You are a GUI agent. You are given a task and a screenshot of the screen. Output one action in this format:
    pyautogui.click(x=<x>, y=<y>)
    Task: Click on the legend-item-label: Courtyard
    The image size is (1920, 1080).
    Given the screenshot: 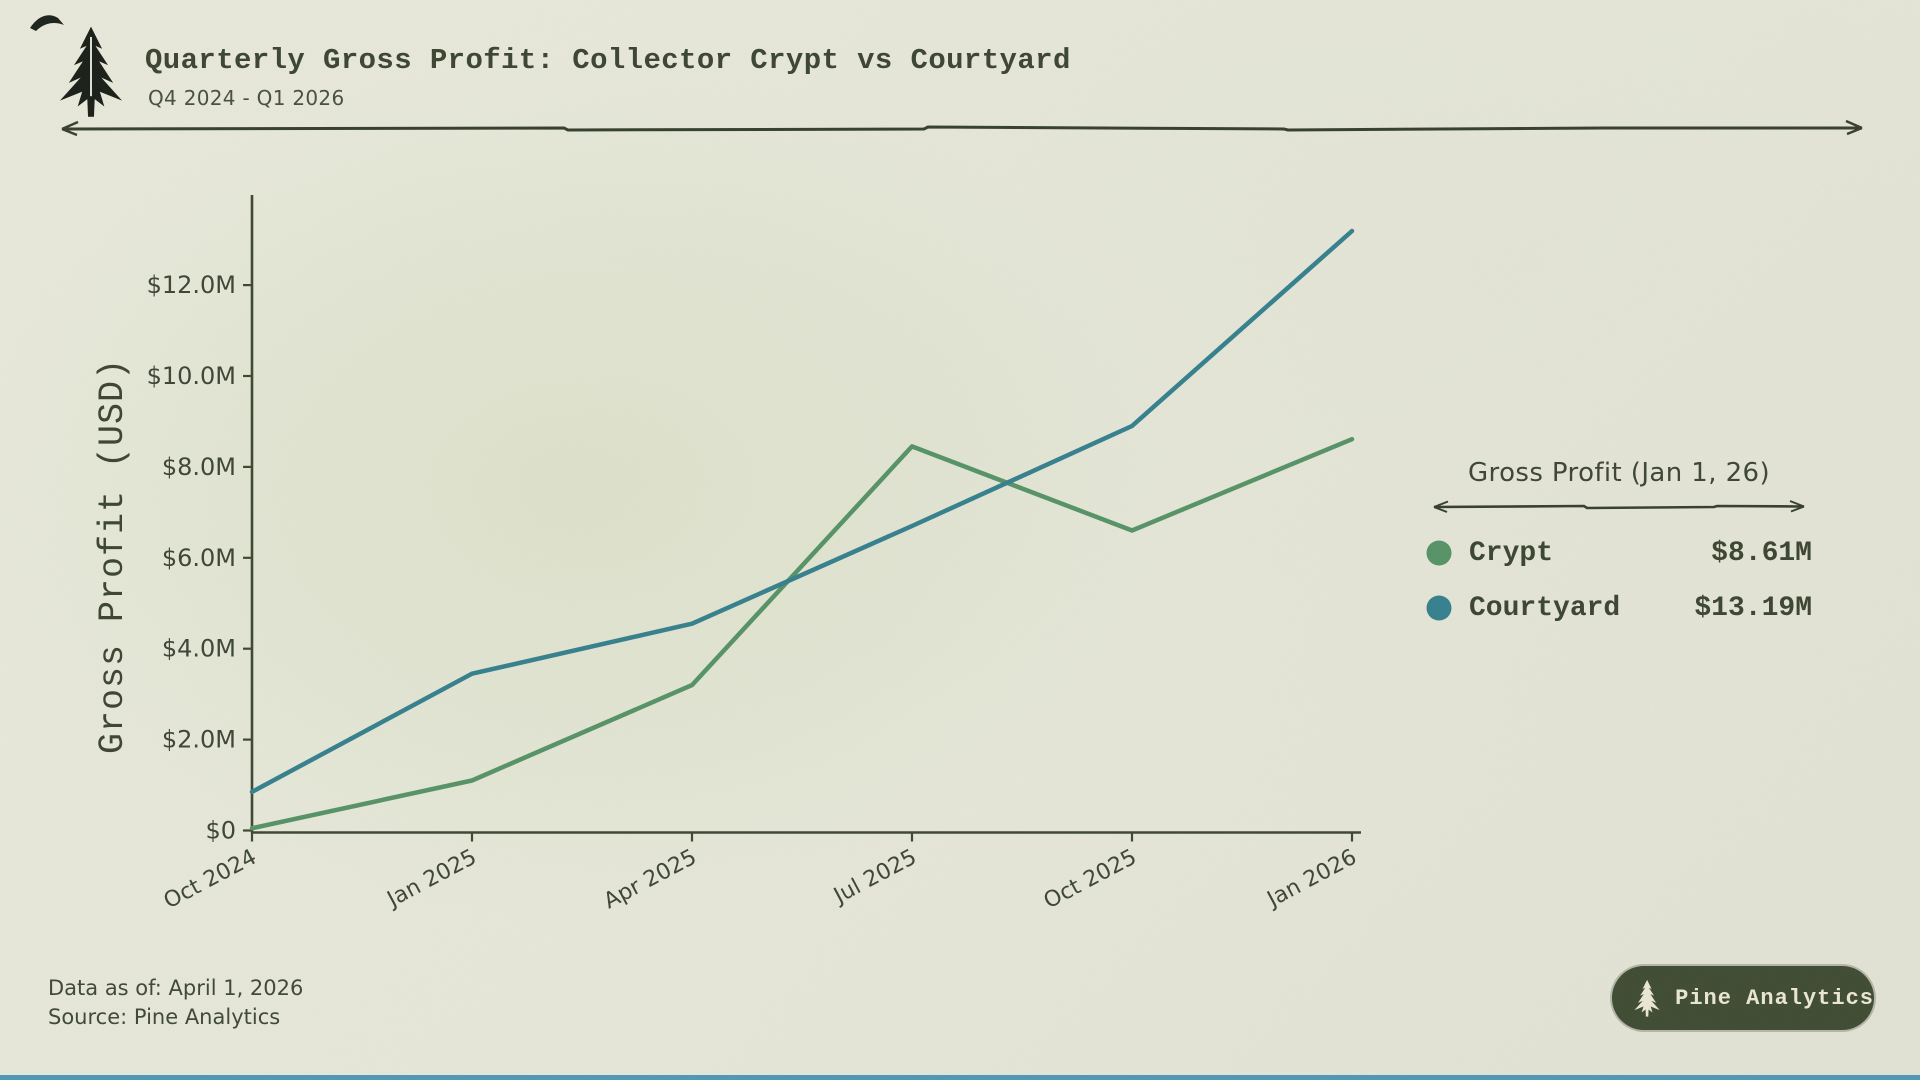 What is the action you would take?
    pyautogui.click(x=1545, y=608)
    